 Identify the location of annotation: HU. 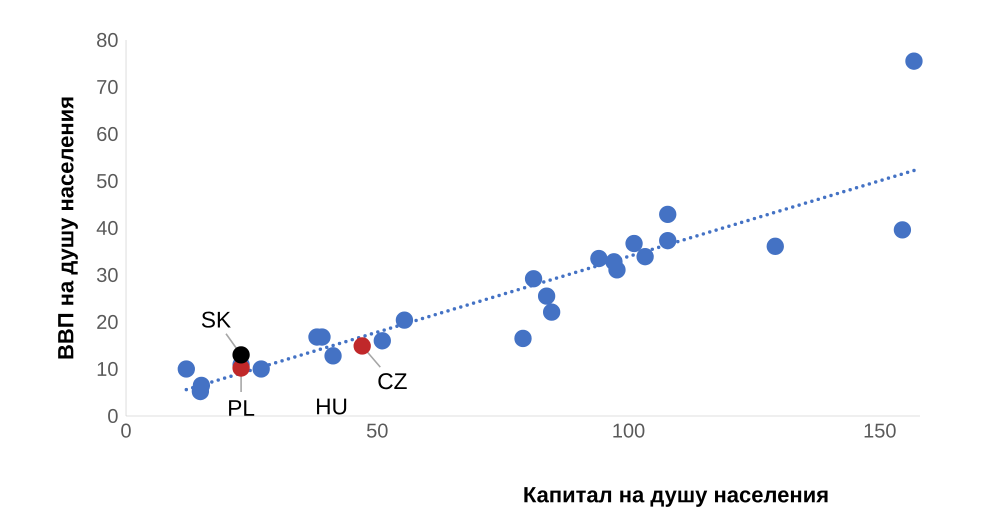
(331, 406).